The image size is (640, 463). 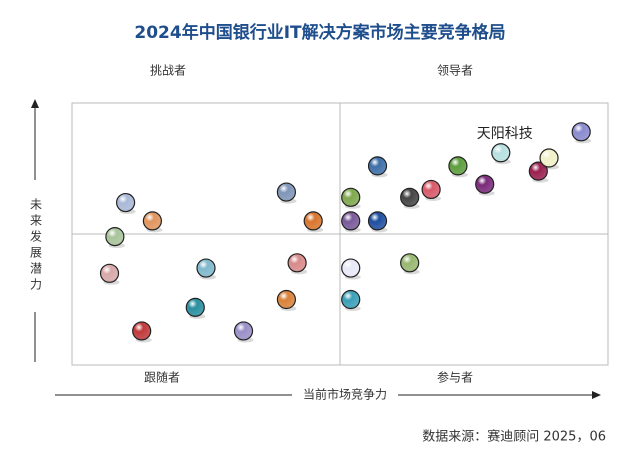 What do you see at coordinates (319, 32) in the screenshot?
I see `chart-title: 2024年中国银行业IT解决方案市场主要竞争格局` at bounding box center [319, 32].